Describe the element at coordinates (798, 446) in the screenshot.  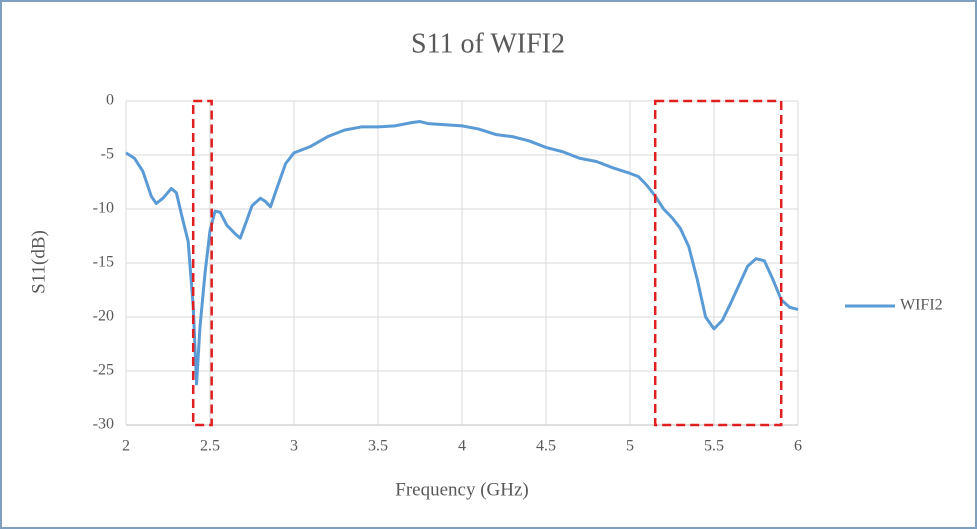
I see `x-tick-label: 6` at that location.